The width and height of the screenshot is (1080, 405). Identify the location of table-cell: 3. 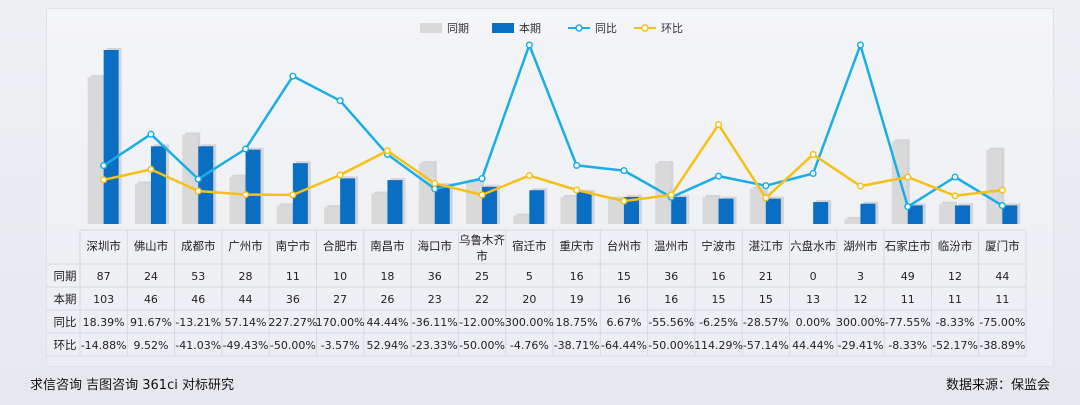
(860, 276).